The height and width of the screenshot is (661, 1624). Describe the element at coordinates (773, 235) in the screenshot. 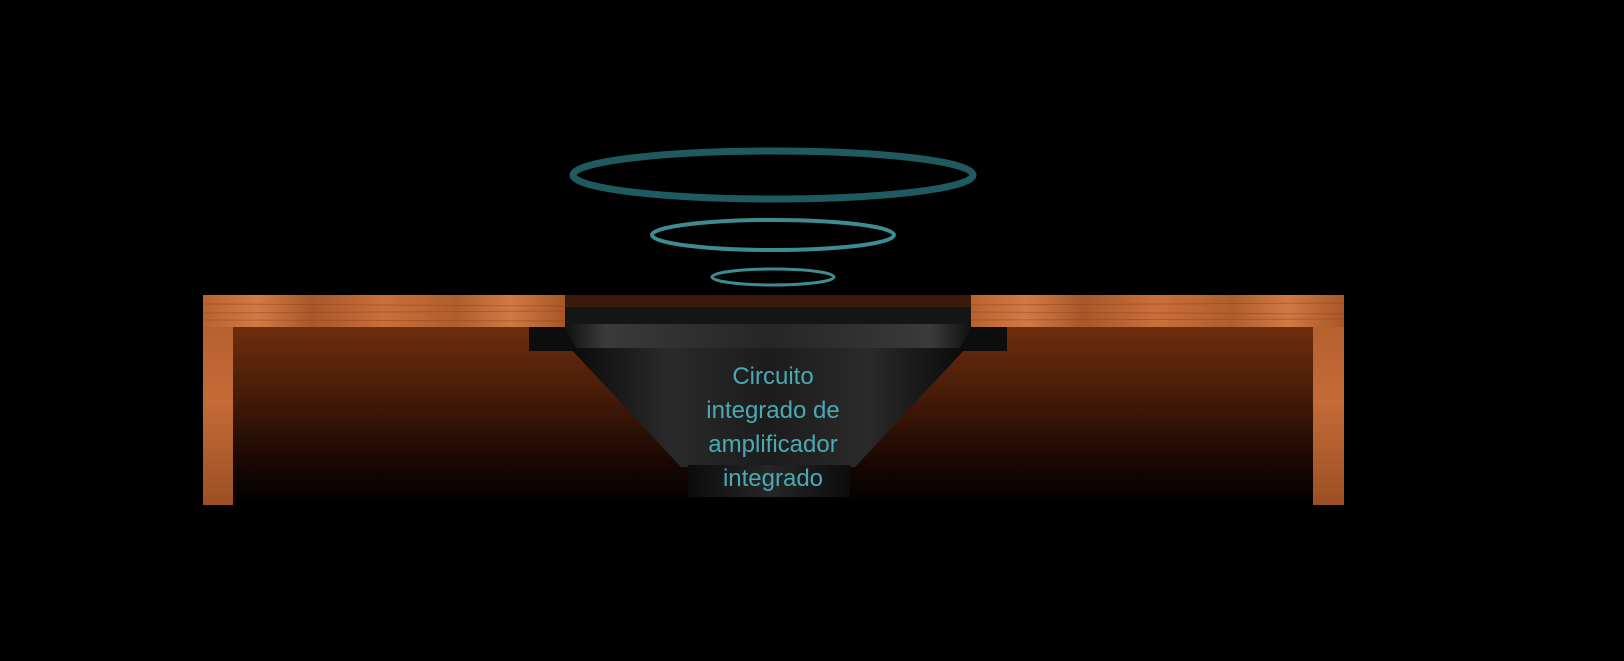

I see `sound-wave-middle` at that location.